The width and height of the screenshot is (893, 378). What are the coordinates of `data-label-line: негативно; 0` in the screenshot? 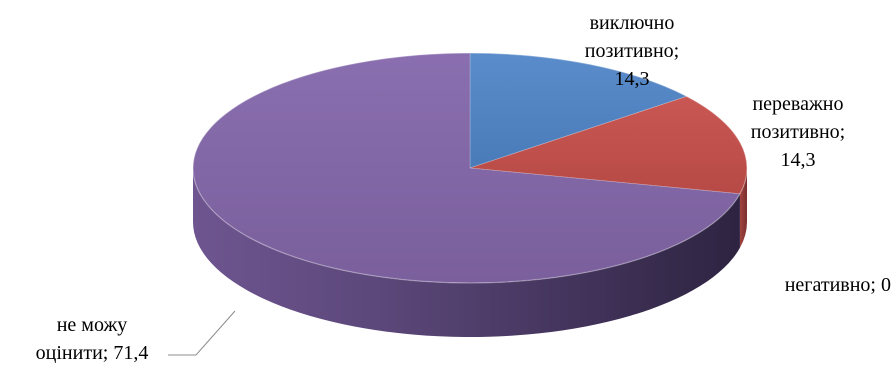 It's located at (838, 285).